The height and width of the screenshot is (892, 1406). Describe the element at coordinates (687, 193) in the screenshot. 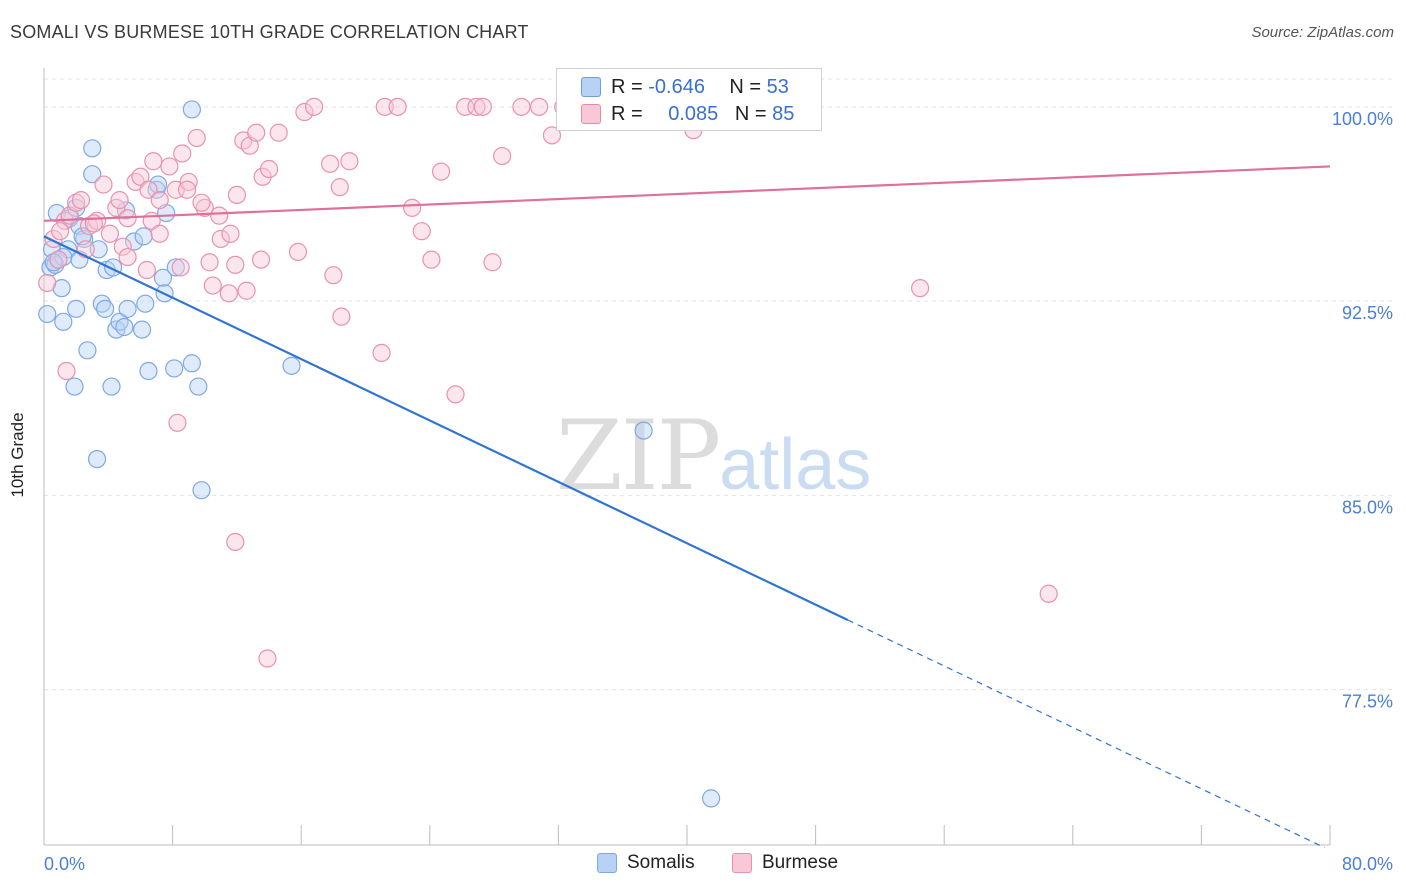

I see `burmese-trend-line` at that location.